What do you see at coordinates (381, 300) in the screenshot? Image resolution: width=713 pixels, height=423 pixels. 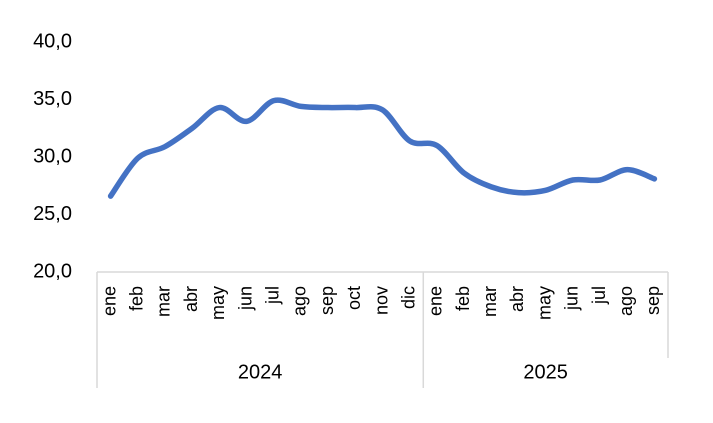 I see `x-tick-label: nov` at bounding box center [381, 300].